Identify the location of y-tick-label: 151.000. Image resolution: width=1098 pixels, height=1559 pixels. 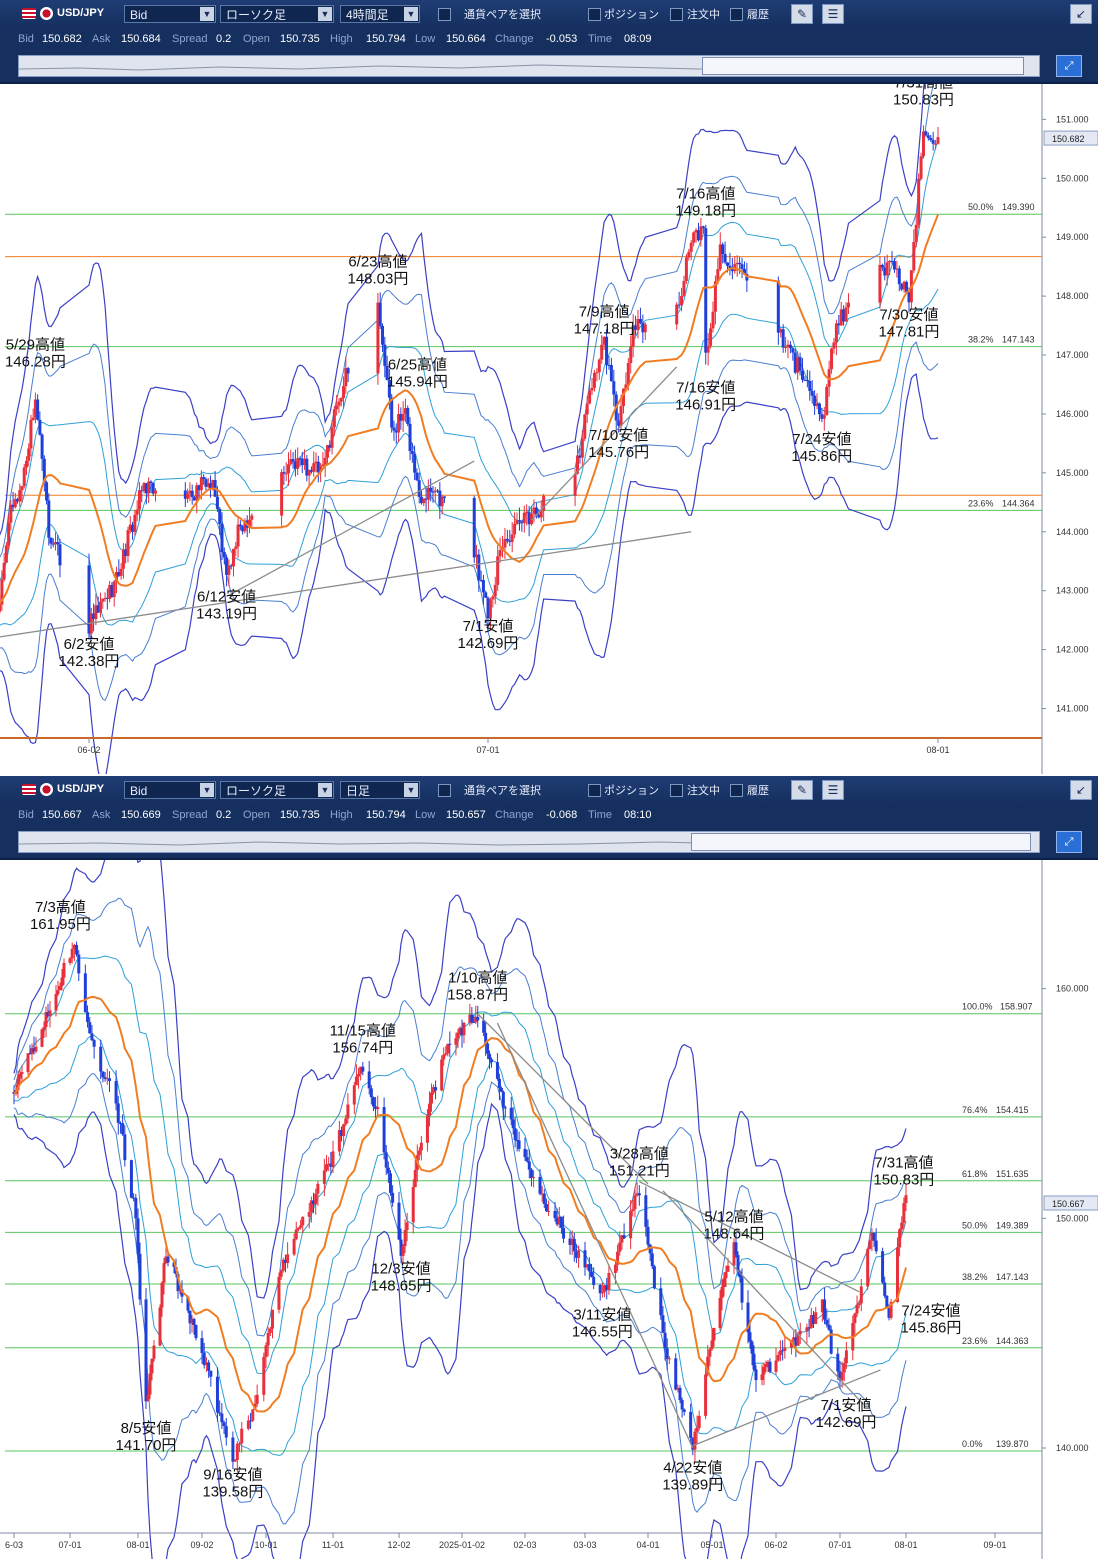
(1072, 119).